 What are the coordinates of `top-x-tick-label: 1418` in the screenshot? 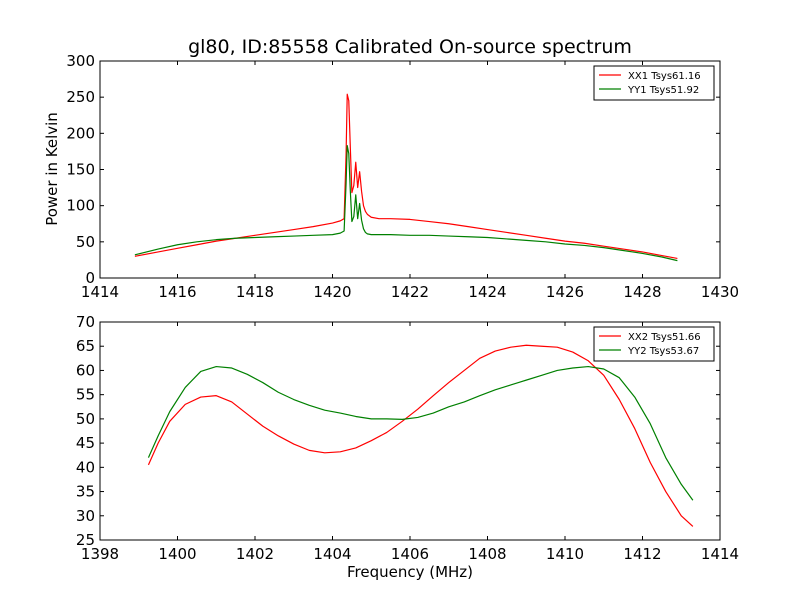 It's located at (255, 292).